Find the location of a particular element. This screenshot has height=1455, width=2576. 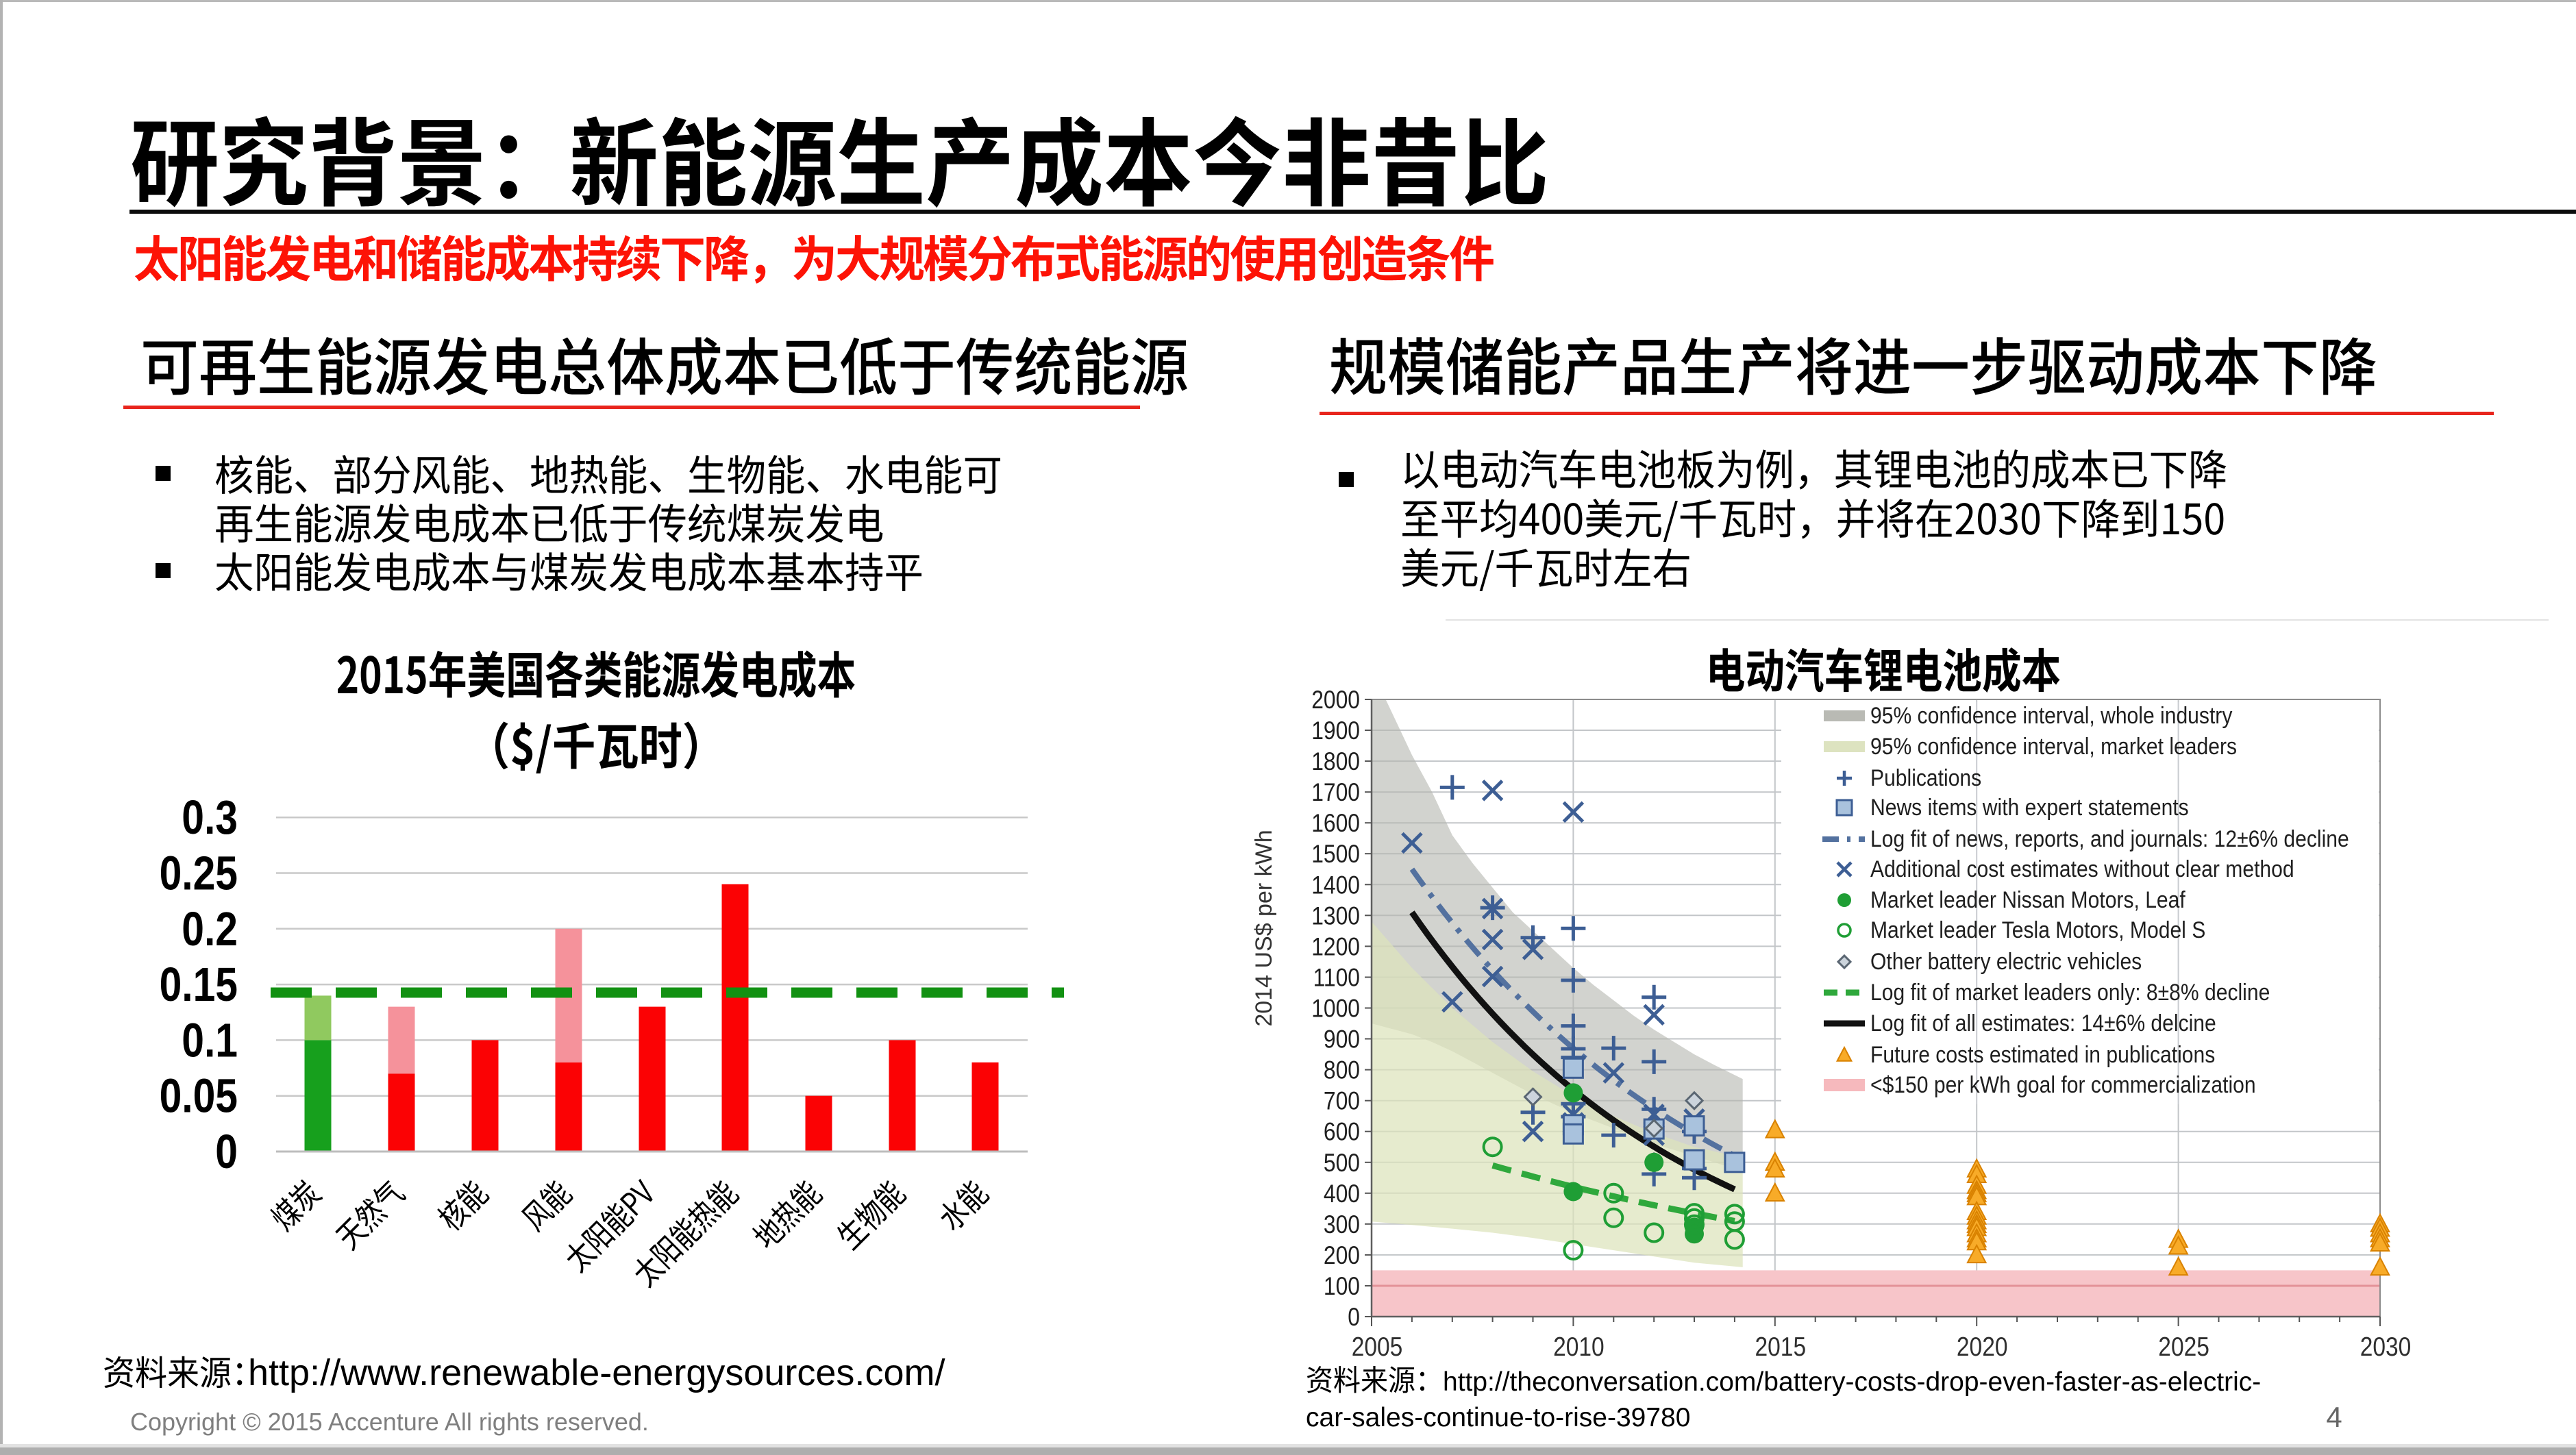

svg-text:Other battery electric vehicle: Other battery electric vehicles is located at coordinates (2006, 961).